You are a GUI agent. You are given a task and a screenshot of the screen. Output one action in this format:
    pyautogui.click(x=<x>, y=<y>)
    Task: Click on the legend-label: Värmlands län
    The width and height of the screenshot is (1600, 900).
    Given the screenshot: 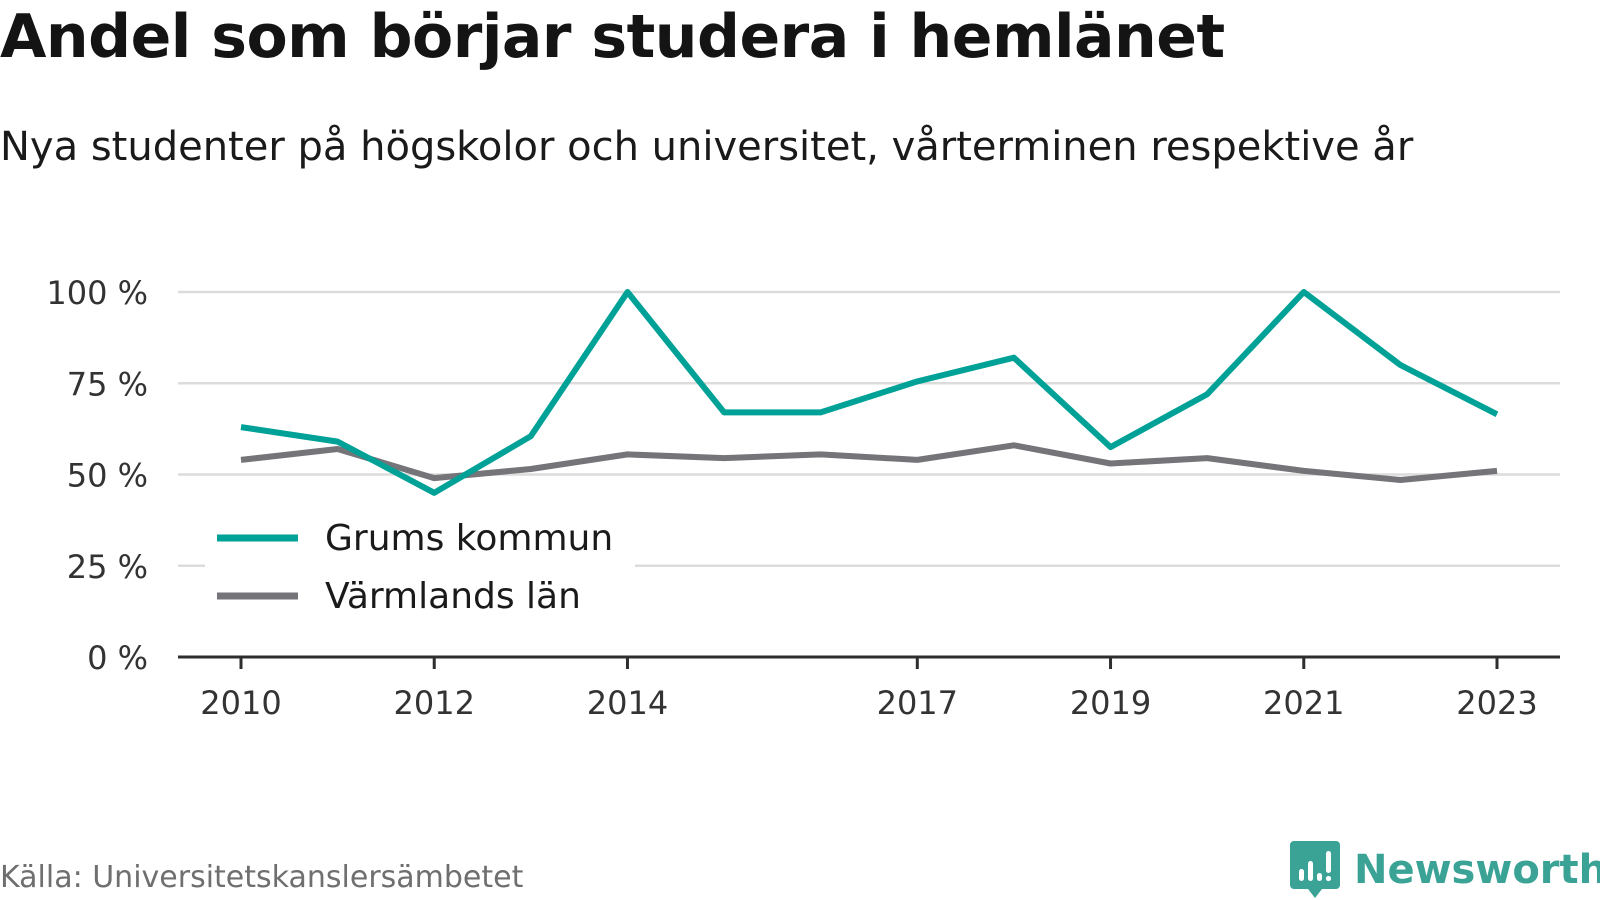 What is the action you would take?
    pyautogui.click(x=453, y=596)
    